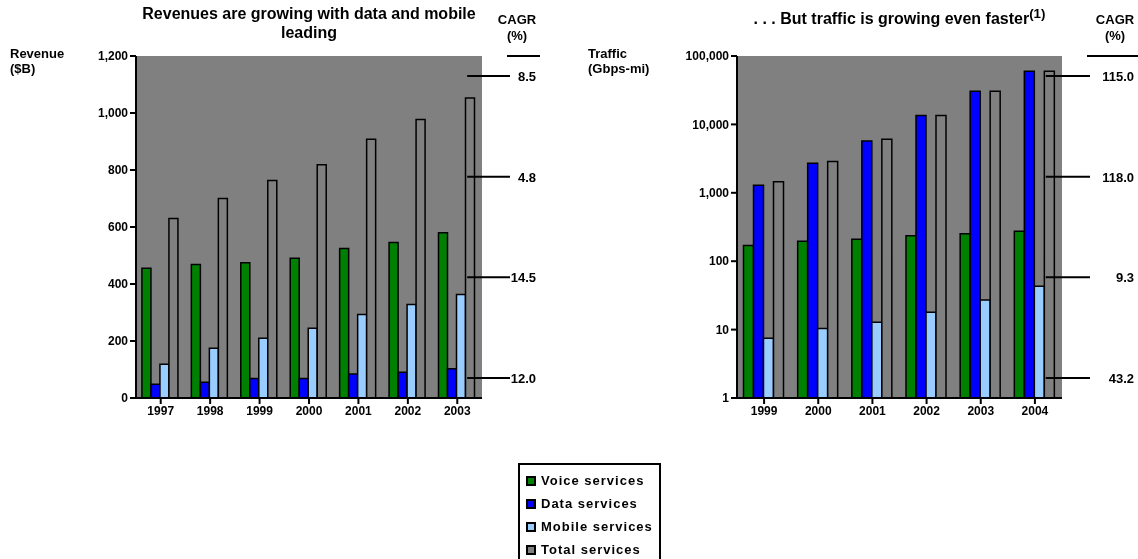  I want to click on y-tick-label: 10, so click(722, 329).